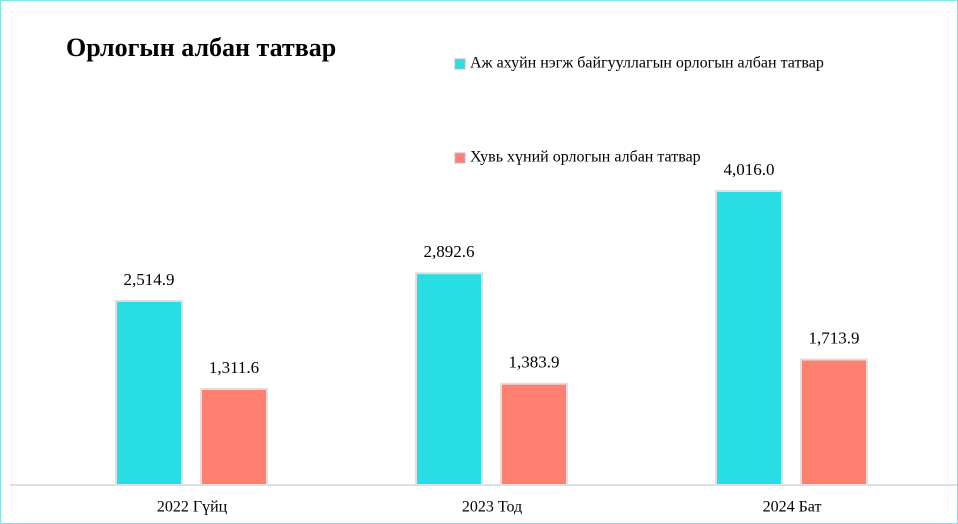 This screenshot has width=958, height=524. What do you see at coordinates (201, 47) in the screenshot?
I see `chart-title: Орлогын албан татвар` at bounding box center [201, 47].